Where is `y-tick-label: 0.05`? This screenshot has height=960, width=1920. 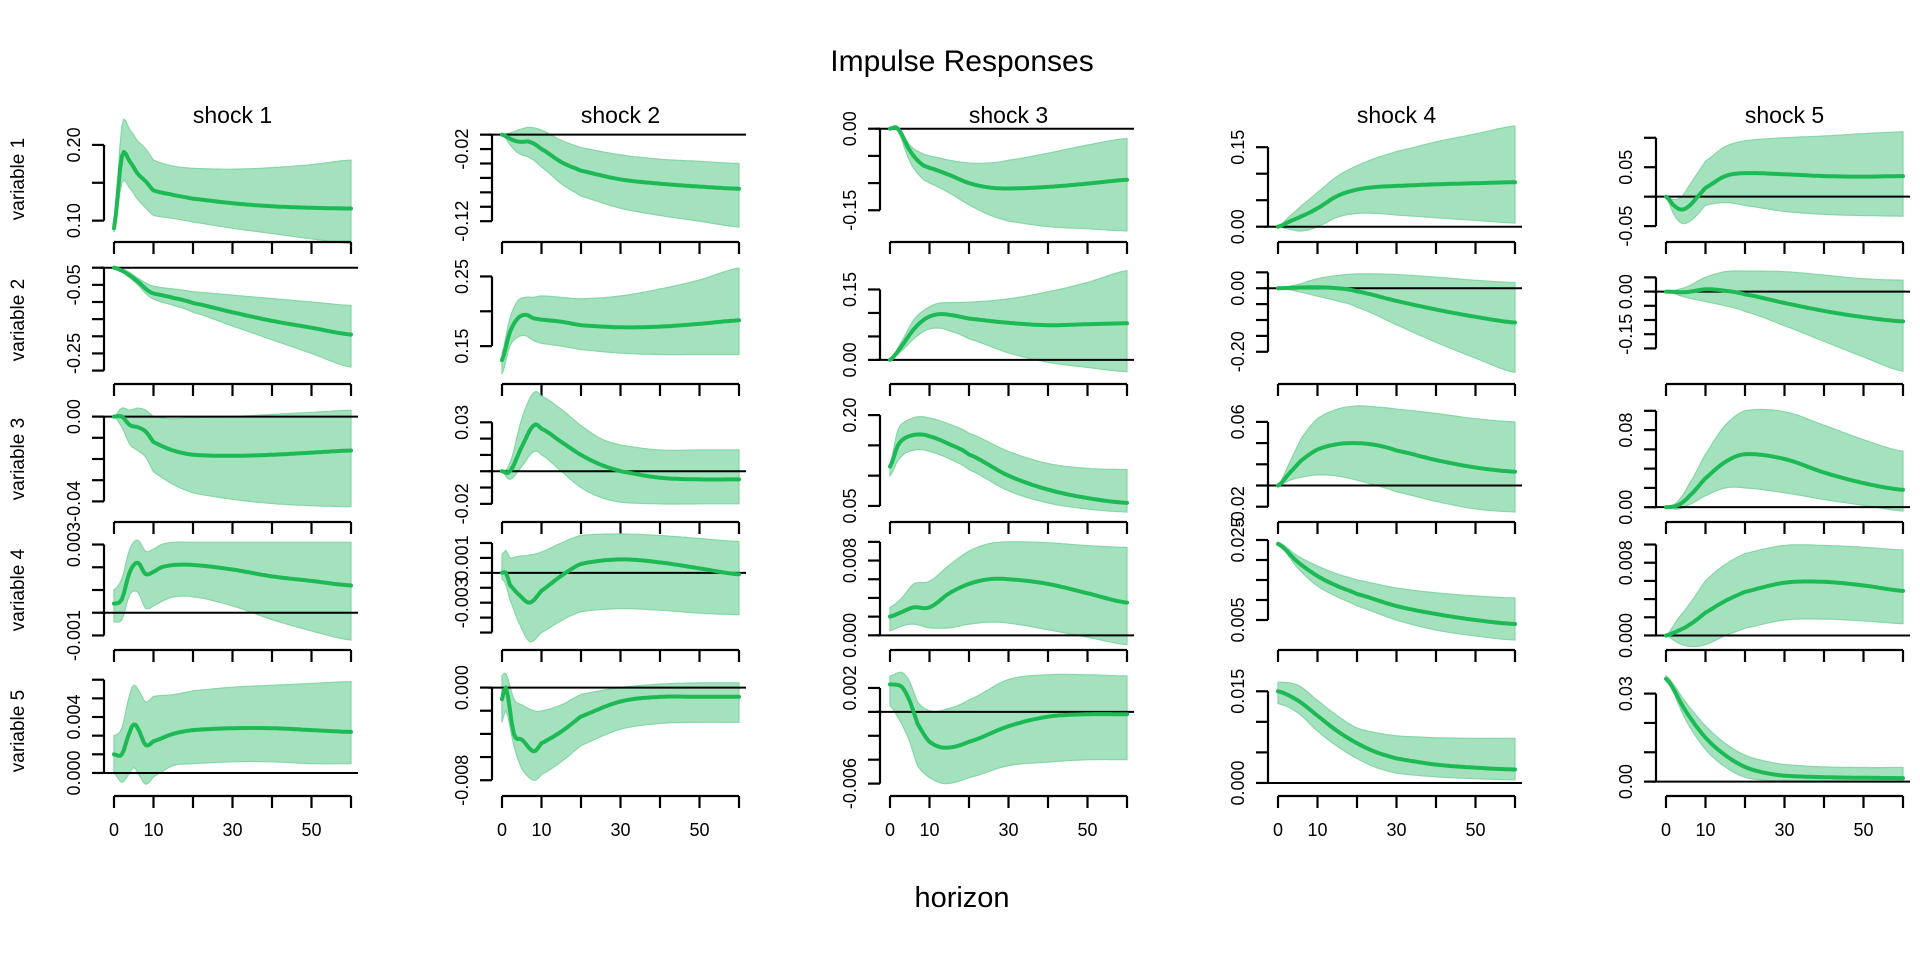
y-tick-label: 0.05 is located at coordinates (850, 505).